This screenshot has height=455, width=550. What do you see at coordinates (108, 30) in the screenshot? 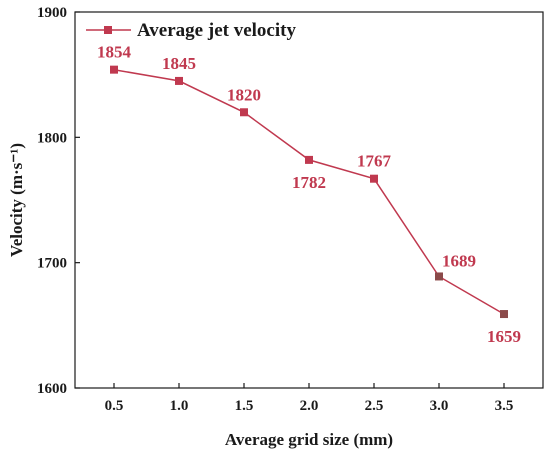
I see `legend-marker` at bounding box center [108, 30].